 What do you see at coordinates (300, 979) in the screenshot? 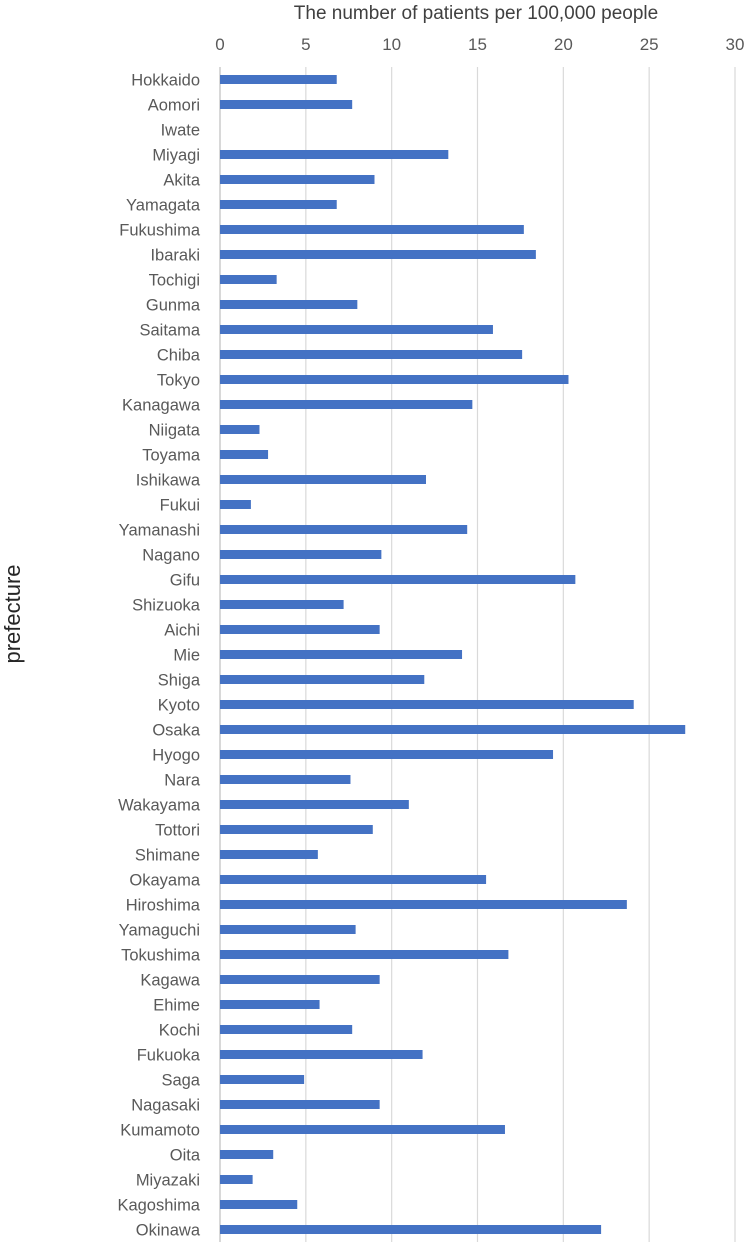
I see `bar-kagawa` at bounding box center [300, 979].